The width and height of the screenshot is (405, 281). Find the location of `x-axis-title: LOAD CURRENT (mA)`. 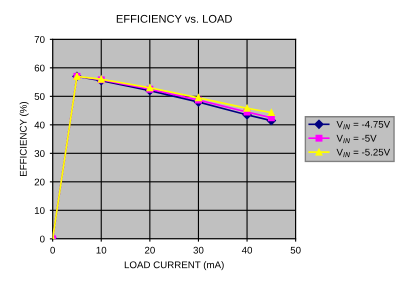

x-axis-title: LOAD CURRENT (mA) is located at coordinates (174, 265).